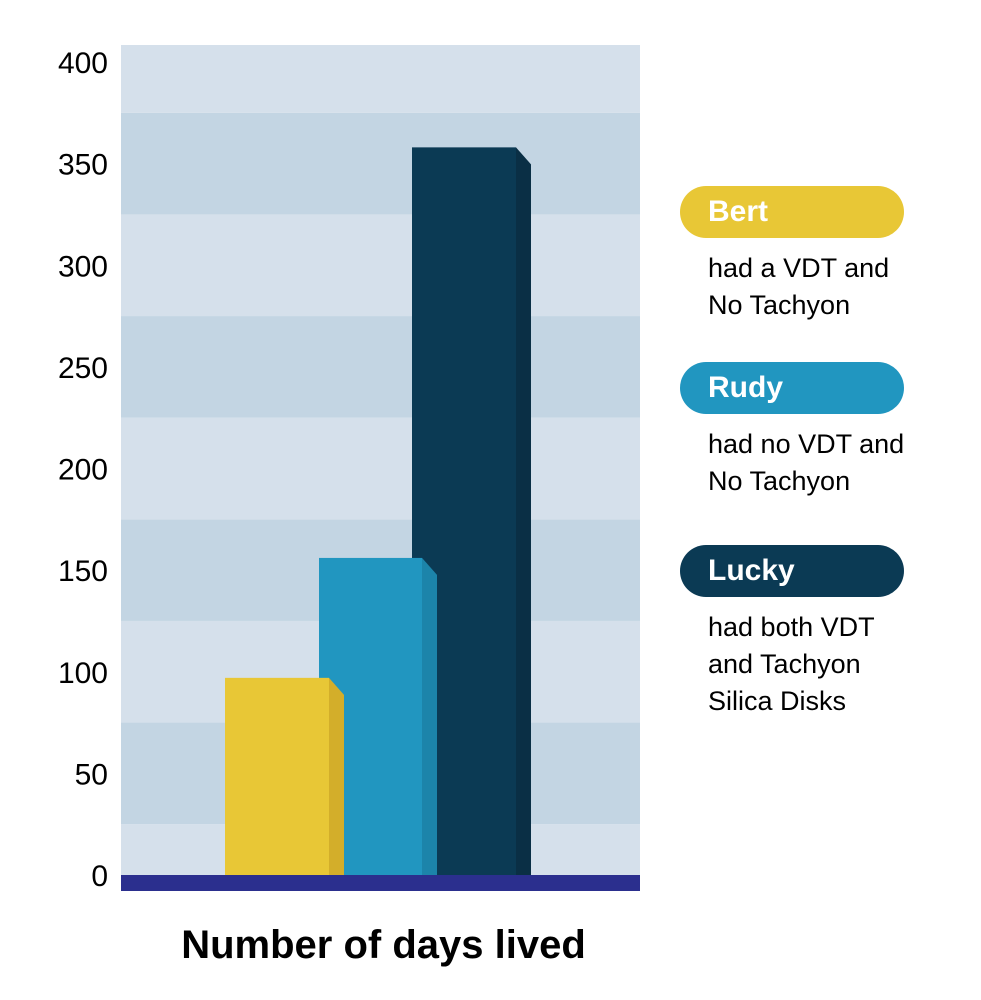 This screenshot has width=981, height=1000. I want to click on legend-description-lucky: had both VDT and Tachyon Silica Disks, so click(791, 664).